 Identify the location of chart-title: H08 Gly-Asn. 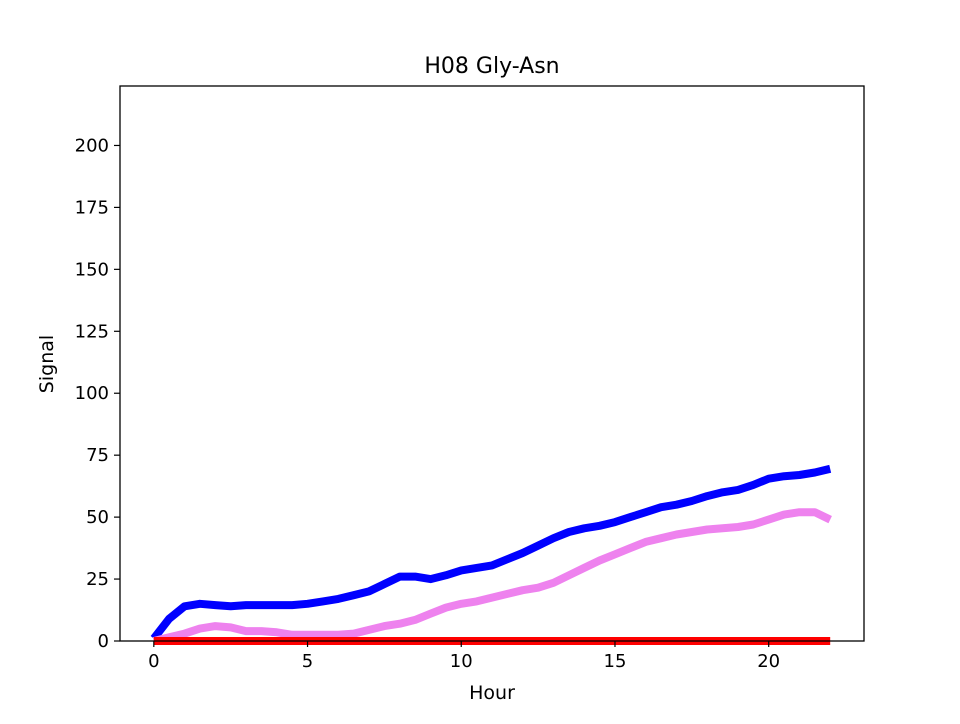
(491, 66).